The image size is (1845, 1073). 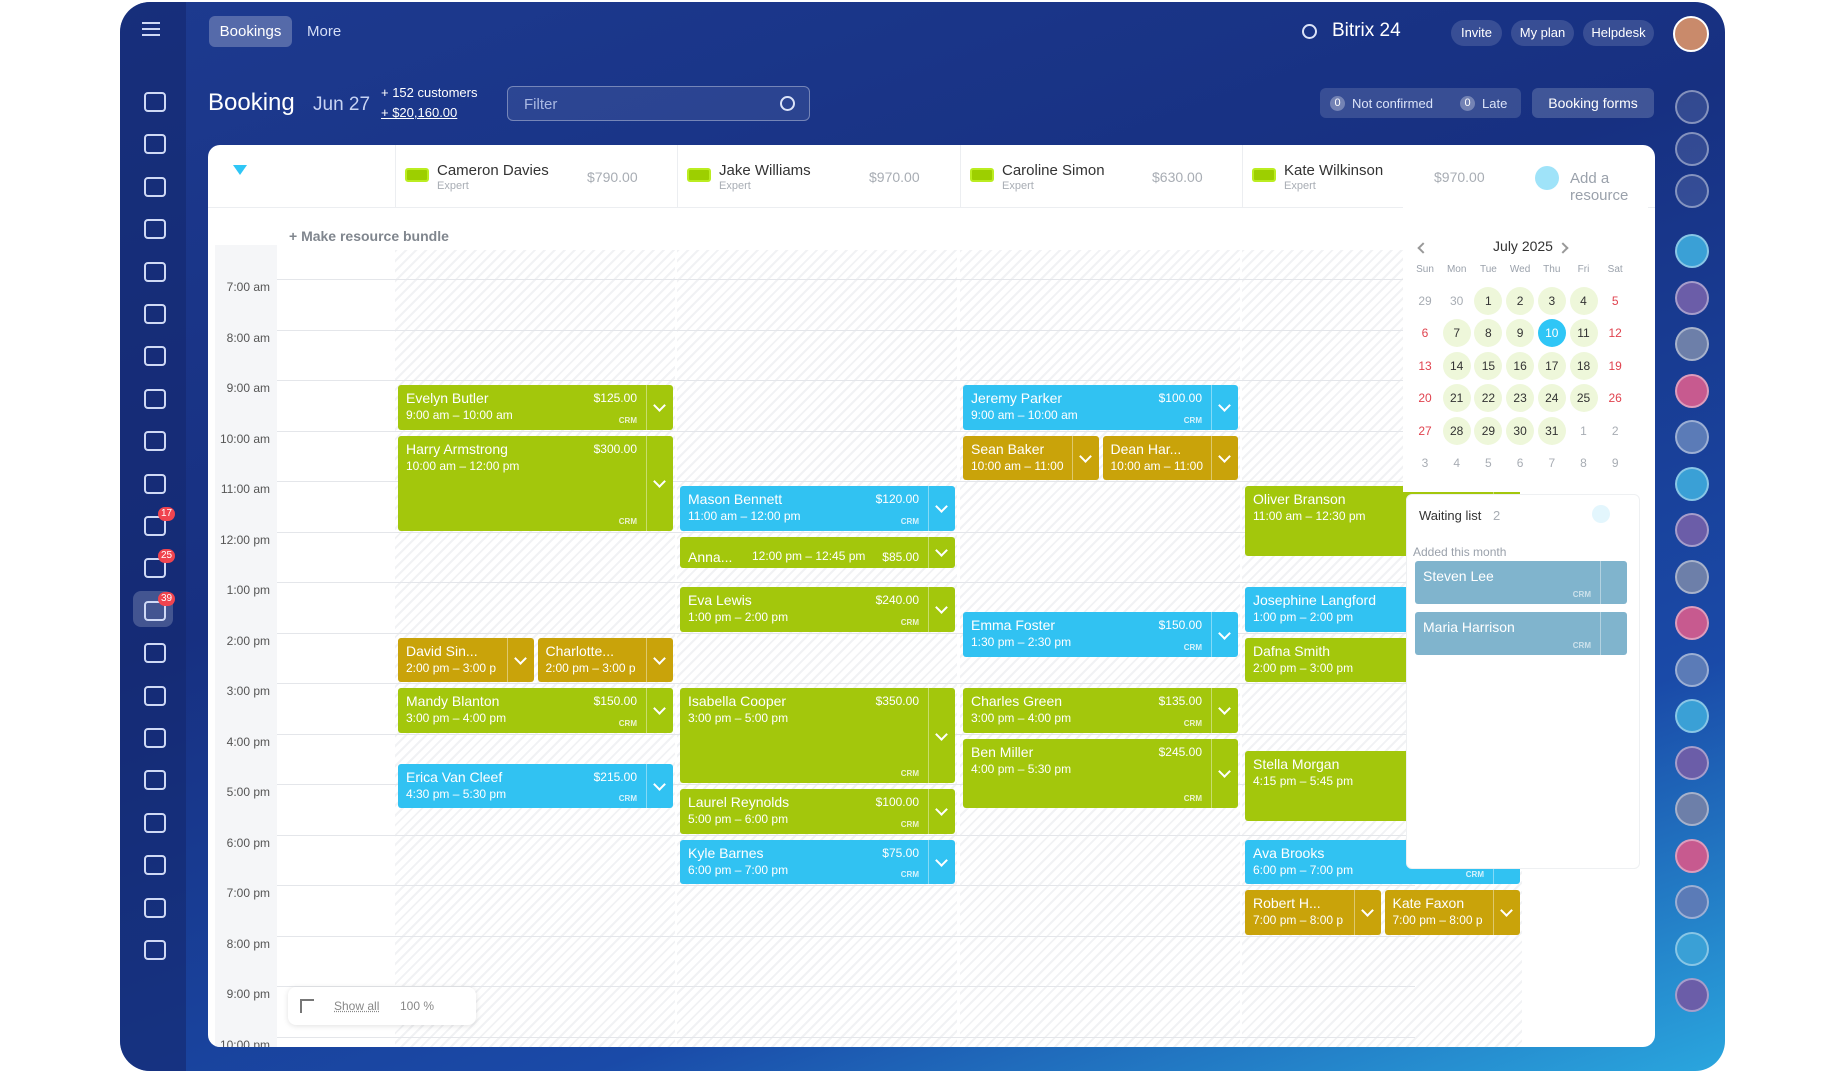 I want to click on calendar-day: 16, so click(x=1520, y=365).